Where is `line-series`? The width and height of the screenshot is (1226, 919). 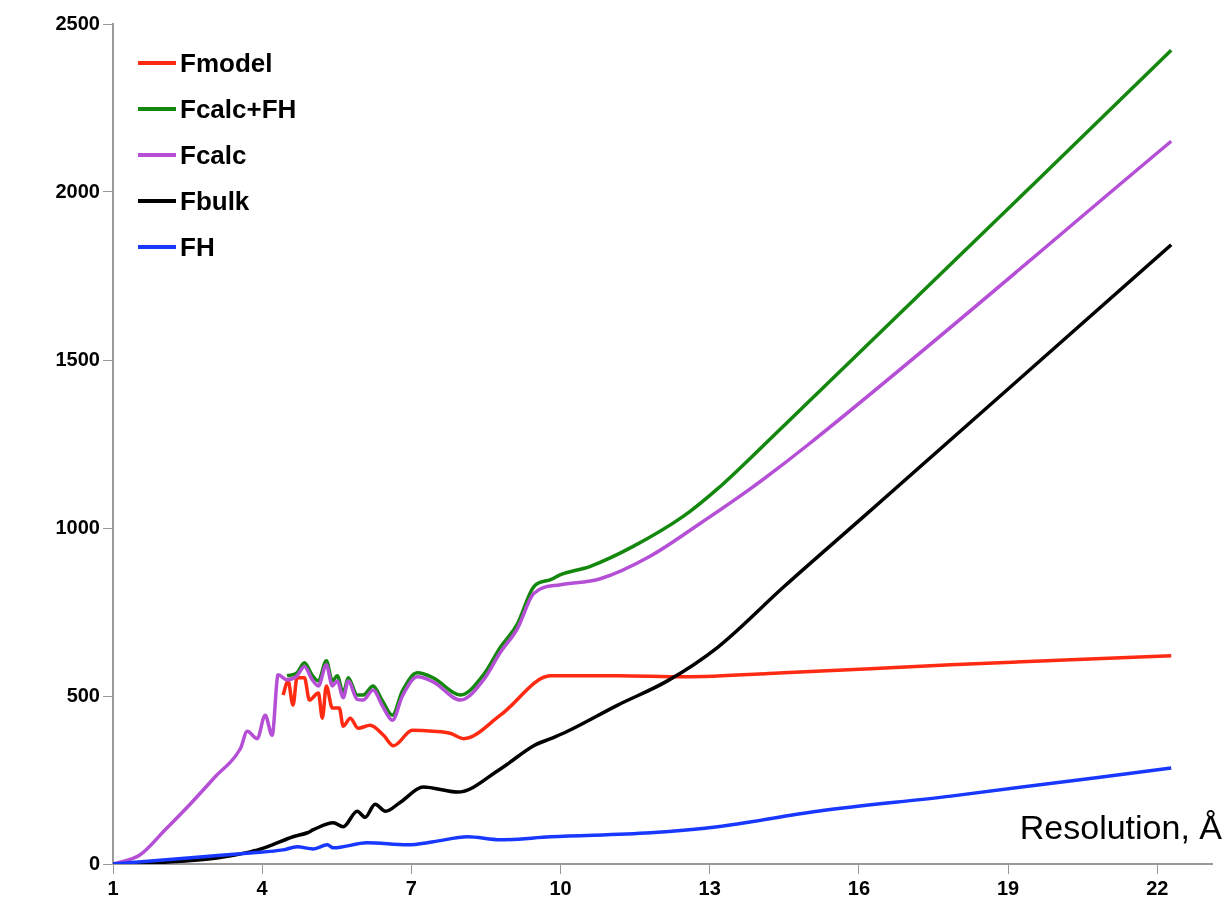
line-series is located at coordinates (727, 700).